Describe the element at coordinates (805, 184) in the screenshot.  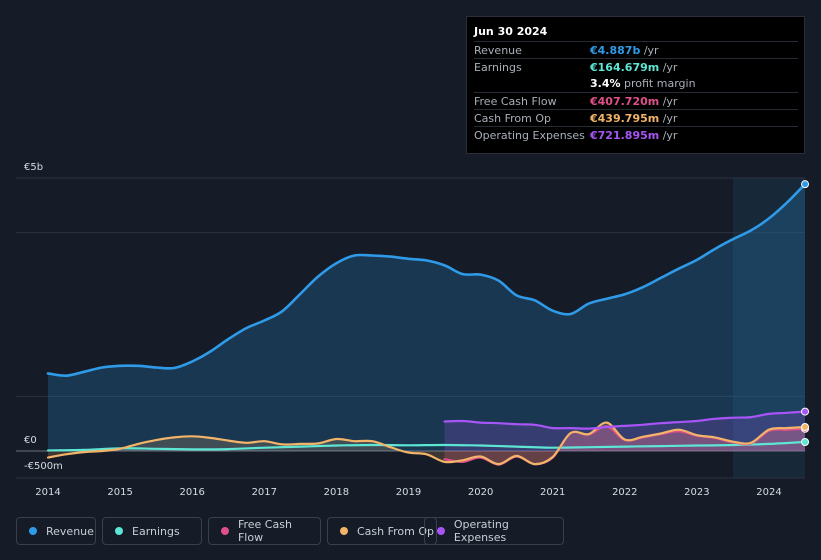
I see `revenue-endpoint` at that location.